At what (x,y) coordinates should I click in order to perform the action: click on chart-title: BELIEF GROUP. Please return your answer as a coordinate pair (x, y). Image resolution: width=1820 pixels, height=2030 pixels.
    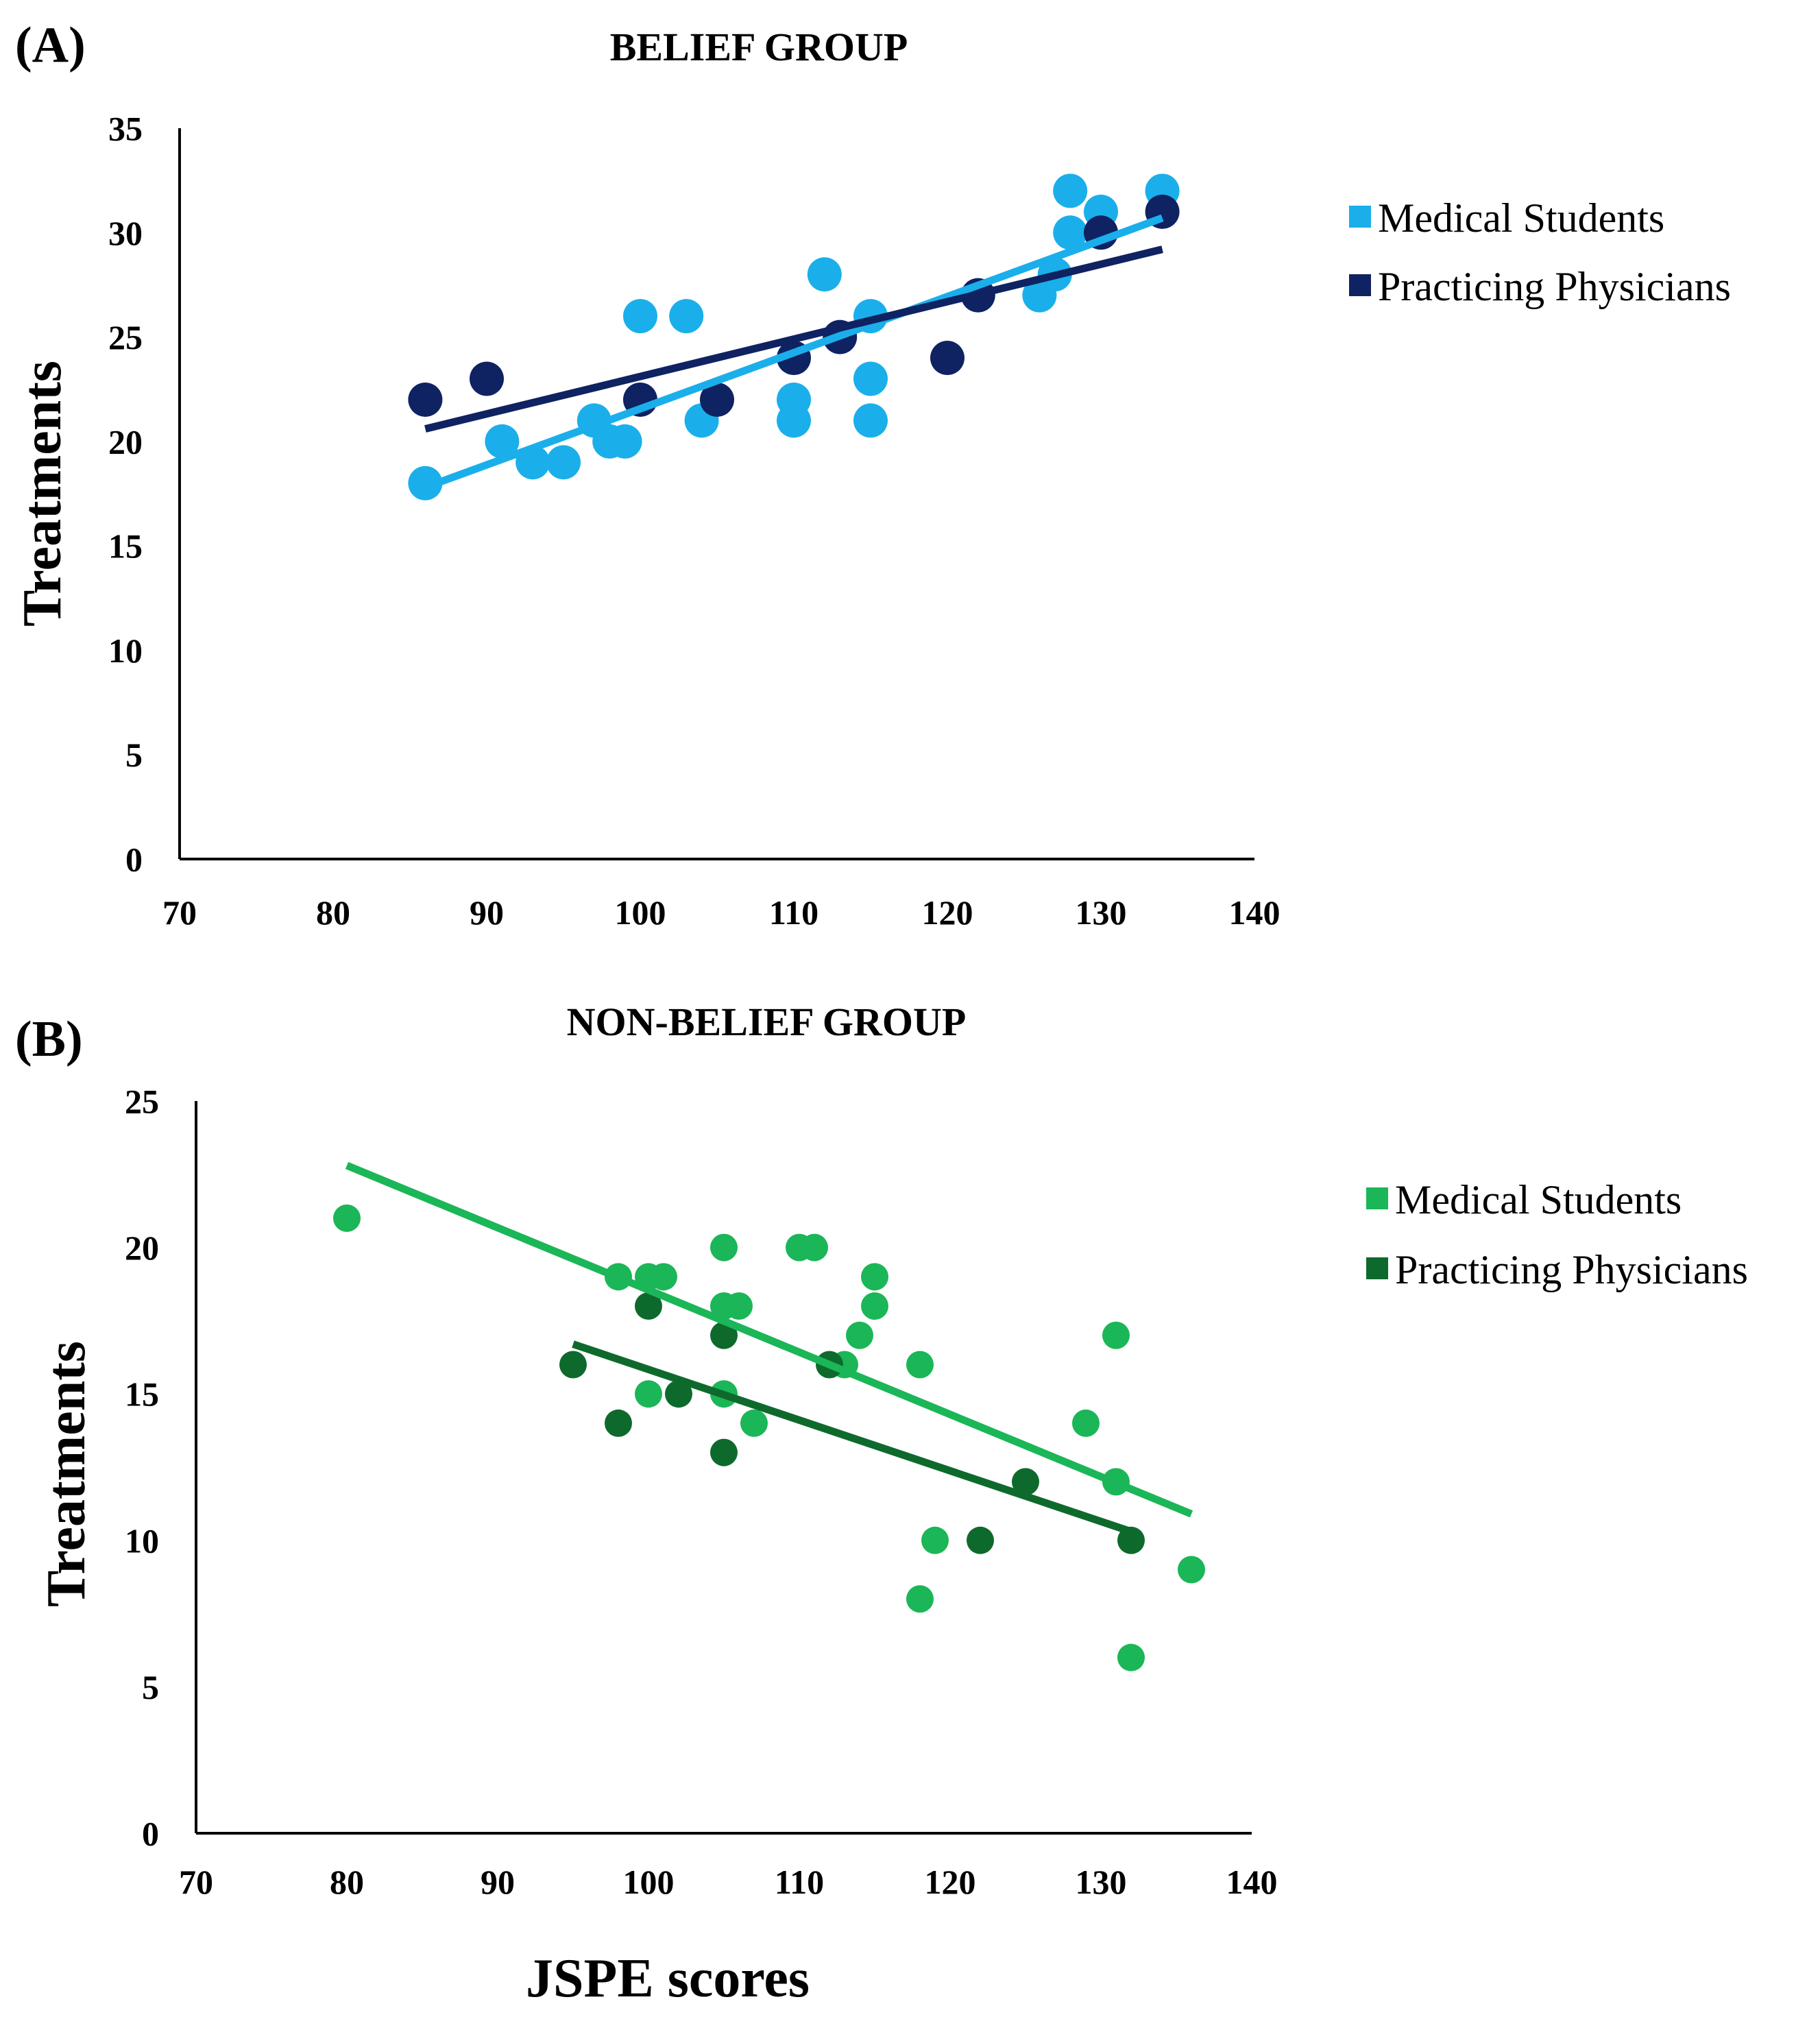
    Looking at the image, I should click on (759, 47).